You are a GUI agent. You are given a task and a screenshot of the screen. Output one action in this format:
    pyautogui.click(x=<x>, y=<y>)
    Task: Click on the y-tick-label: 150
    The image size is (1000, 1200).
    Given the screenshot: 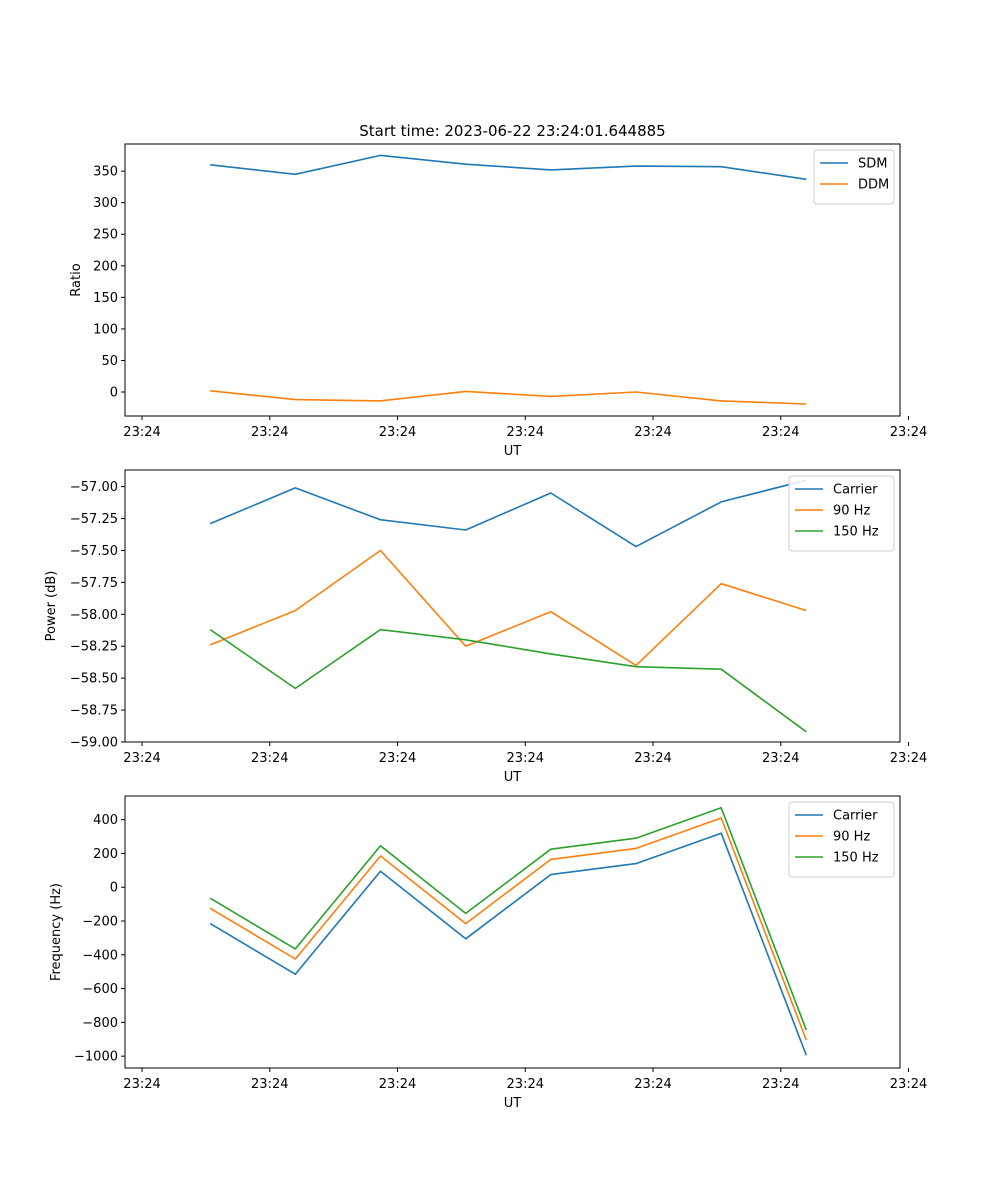 What is the action you would take?
    pyautogui.click(x=105, y=298)
    